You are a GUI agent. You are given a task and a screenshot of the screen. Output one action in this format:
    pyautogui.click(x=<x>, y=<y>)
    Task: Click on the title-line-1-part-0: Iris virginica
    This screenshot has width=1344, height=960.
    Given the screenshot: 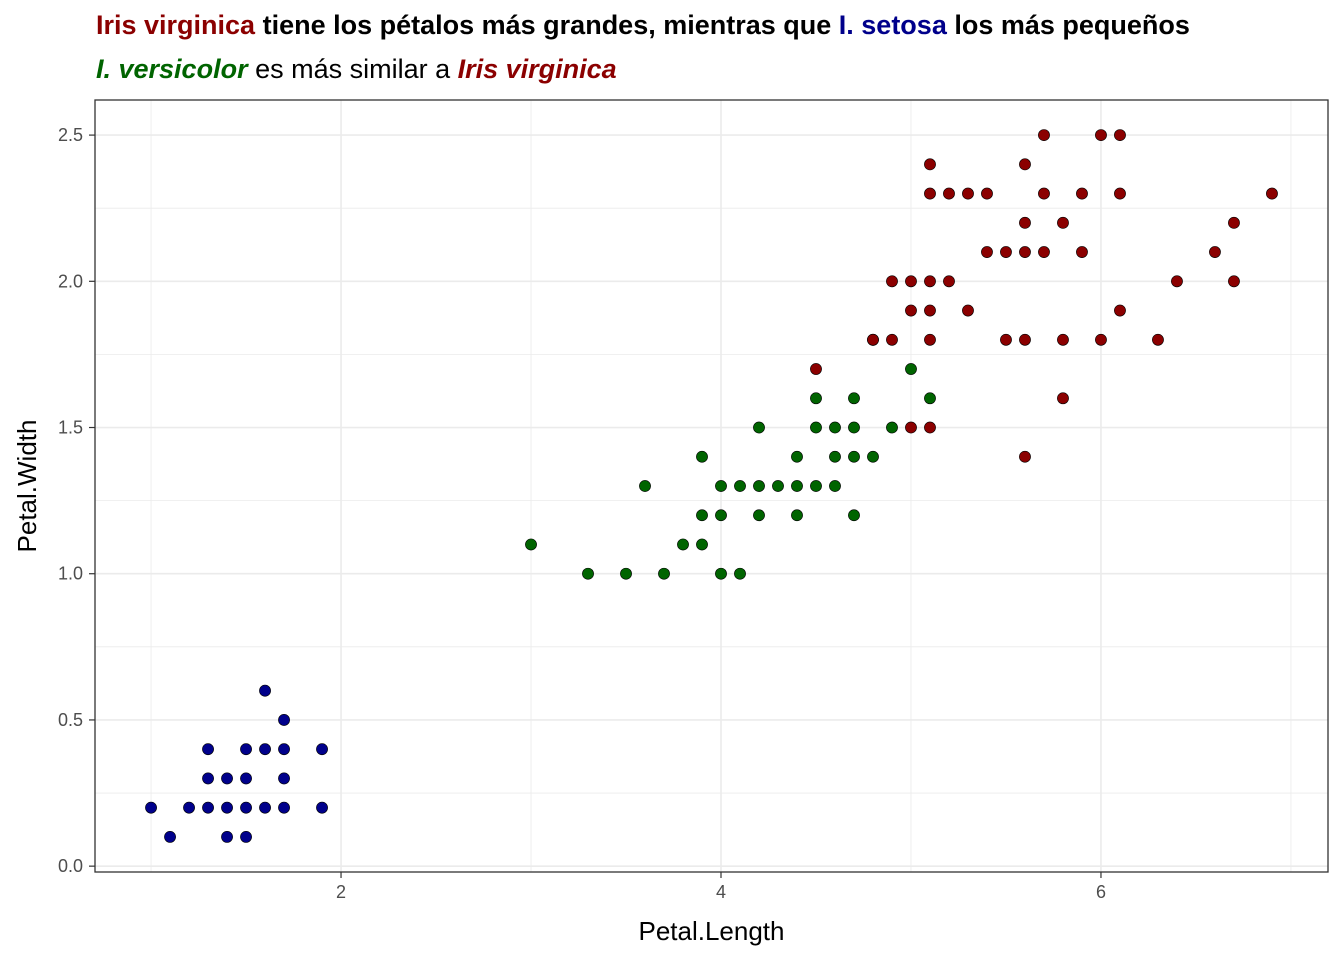 What is the action you would take?
    pyautogui.click(x=176, y=25)
    